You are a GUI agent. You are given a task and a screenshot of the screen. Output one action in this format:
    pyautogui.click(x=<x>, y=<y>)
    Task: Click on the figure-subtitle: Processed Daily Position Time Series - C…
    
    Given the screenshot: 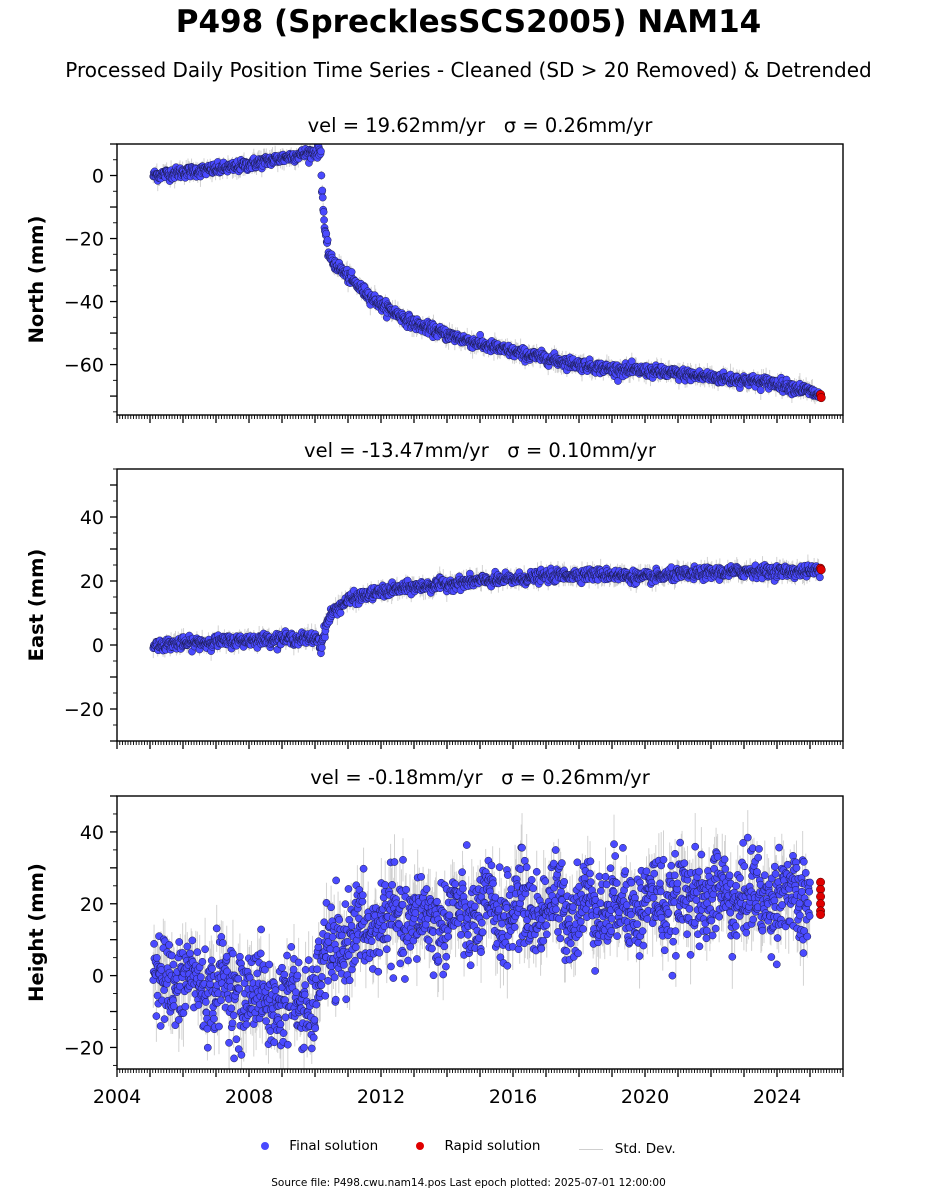 What is the action you would take?
    pyautogui.click(x=468, y=70)
    